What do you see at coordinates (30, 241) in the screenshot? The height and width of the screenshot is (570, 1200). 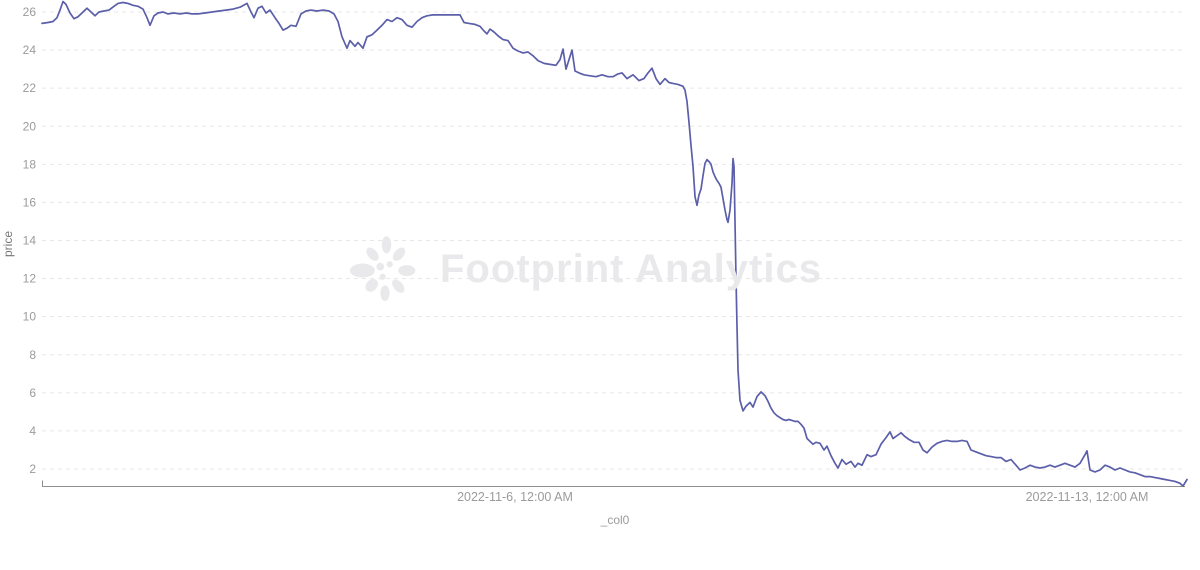 I see `y-tick-label-14: 14` at bounding box center [30, 241].